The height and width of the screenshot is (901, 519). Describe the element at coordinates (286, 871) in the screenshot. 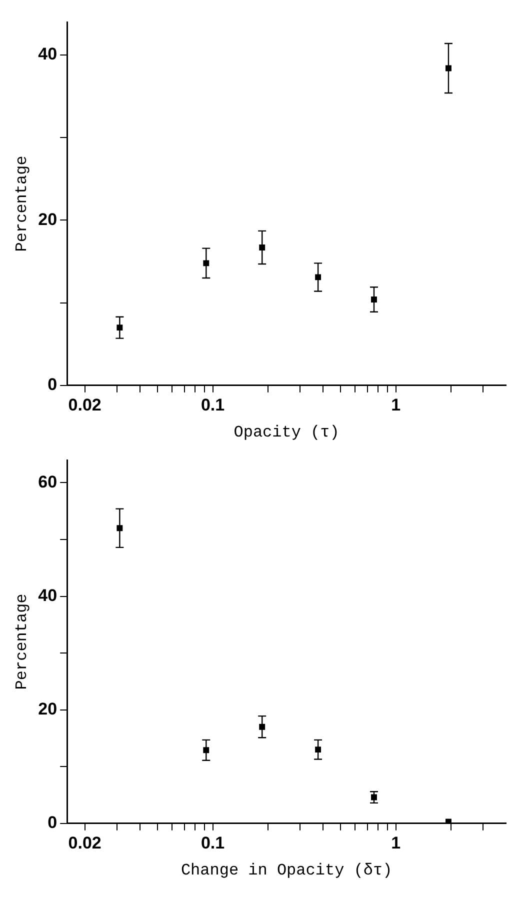

I see `x-axis-title: Change in Opacity (δτ)` at that location.